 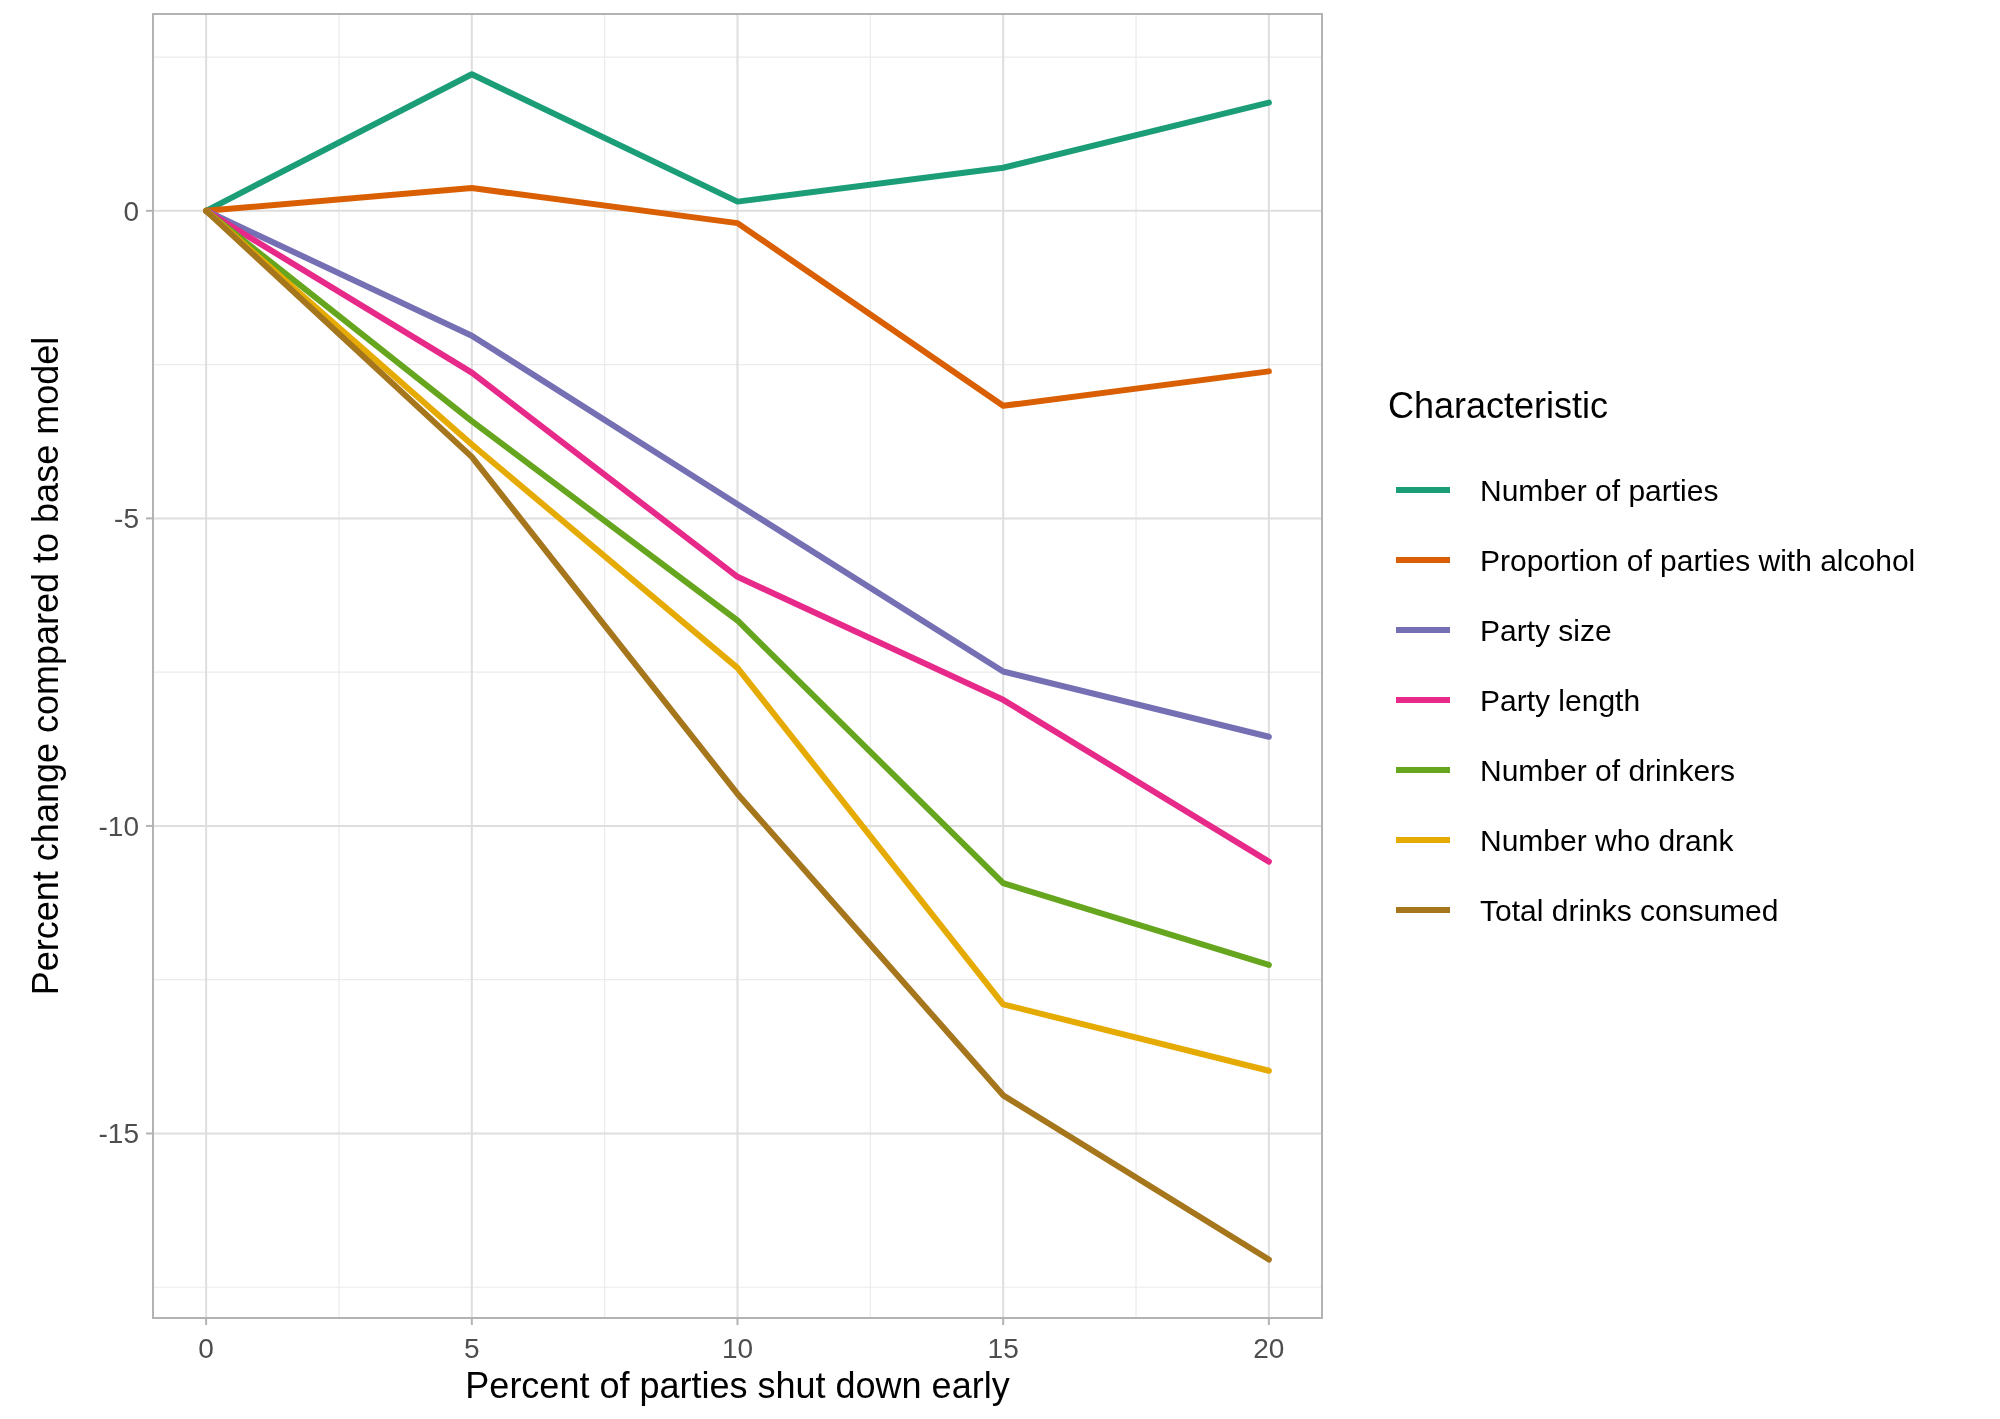 I want to click on y-axis-title: Percent change compared to base model, so click(x=45, y=666).